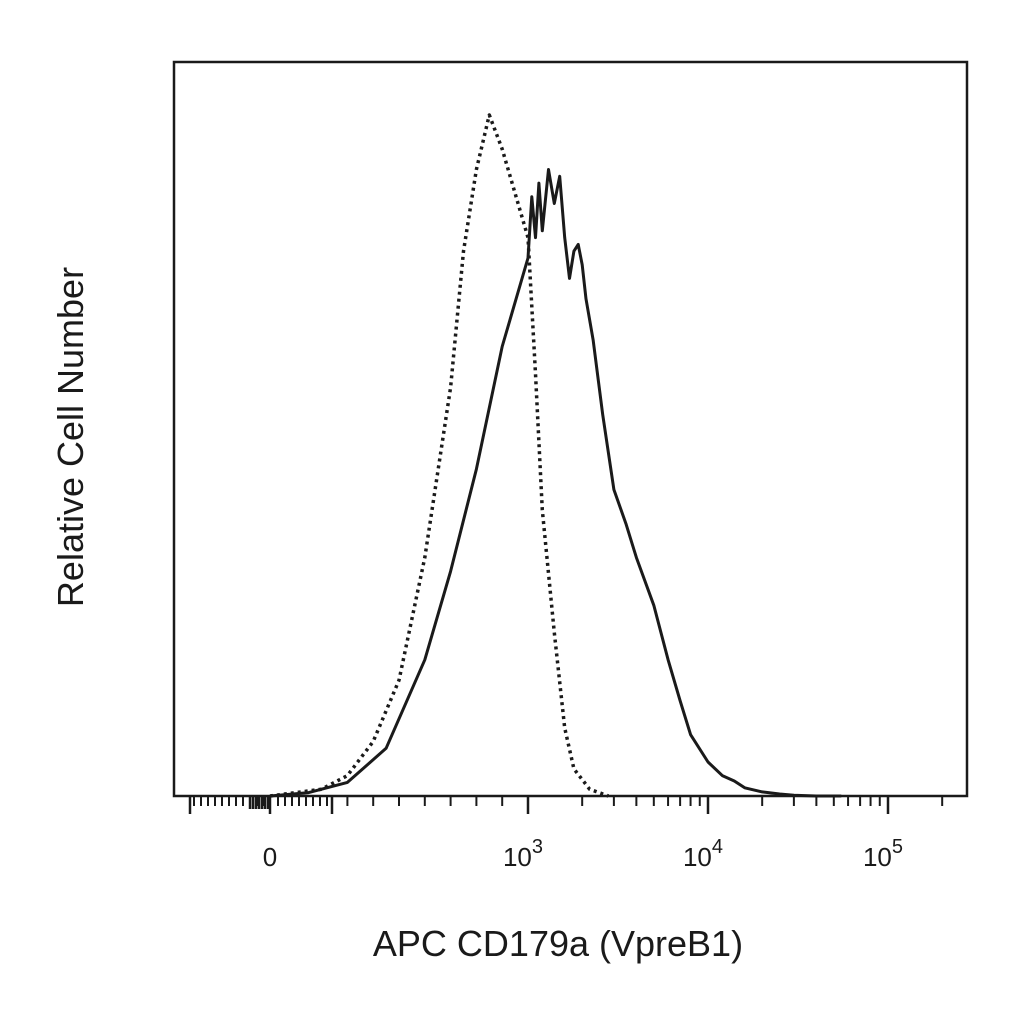 Image resolution: width=1024 pixels, height=1024 pixels. I want to click on x-tick-label: 10⁵, so click(883, 854).